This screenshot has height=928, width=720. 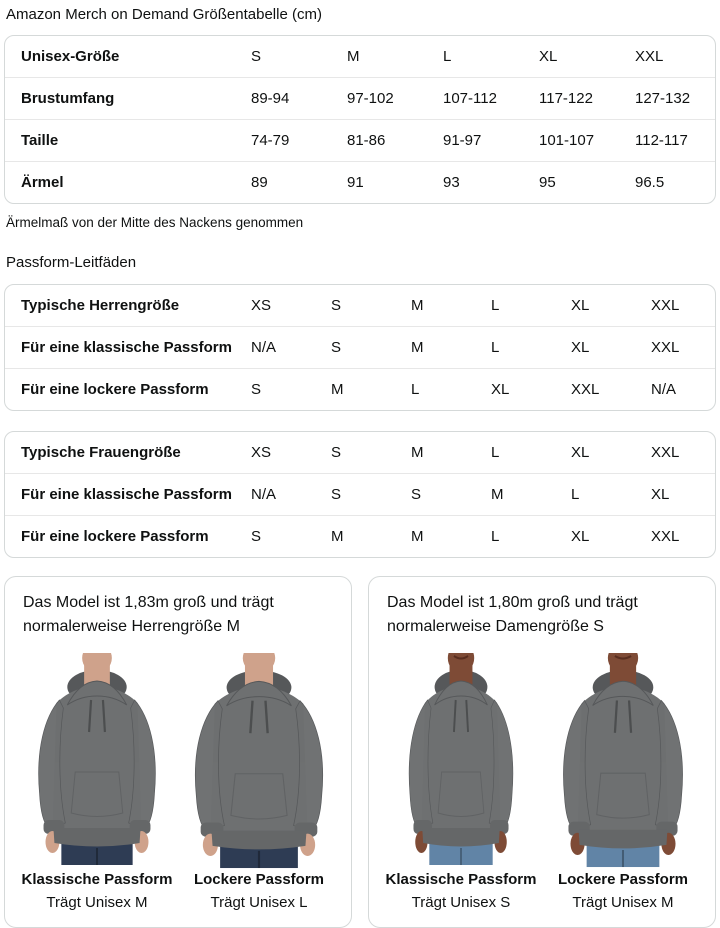 What do you see at coordinates (360, 305) in the screenshot?
I see `table-header-row: Typische Herrengröße XS S M L XL XXL` at bounding box center [360, 305].